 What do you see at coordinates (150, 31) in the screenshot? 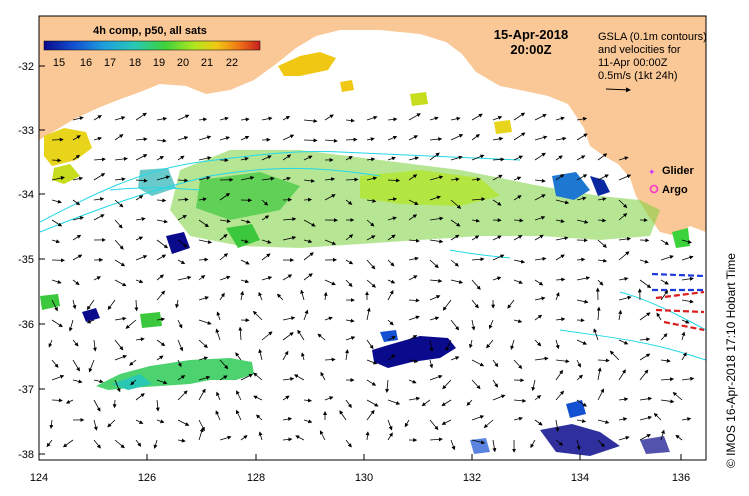
I see `colorbar-title: 4h comp, p50, all sats` at bounding box center [150, 31].